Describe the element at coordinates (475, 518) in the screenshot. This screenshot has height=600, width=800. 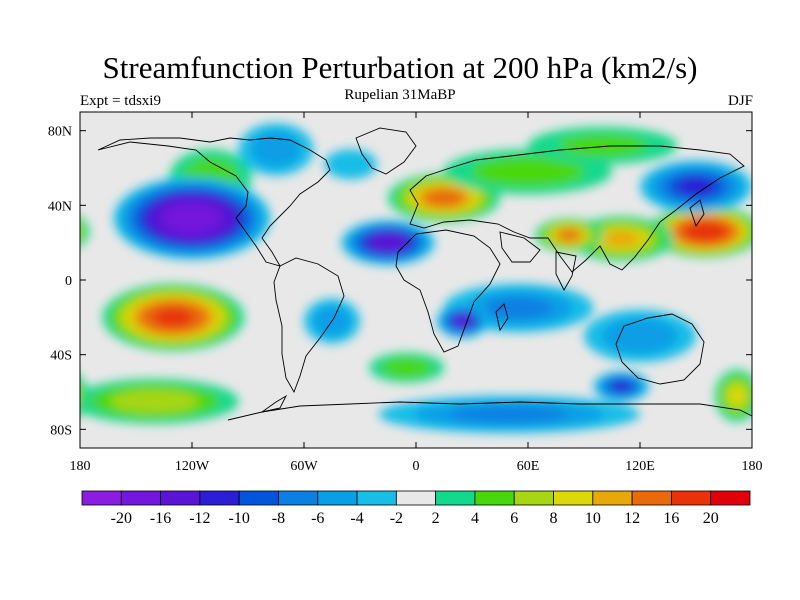
I see `colorbar-label: 4` at that location.